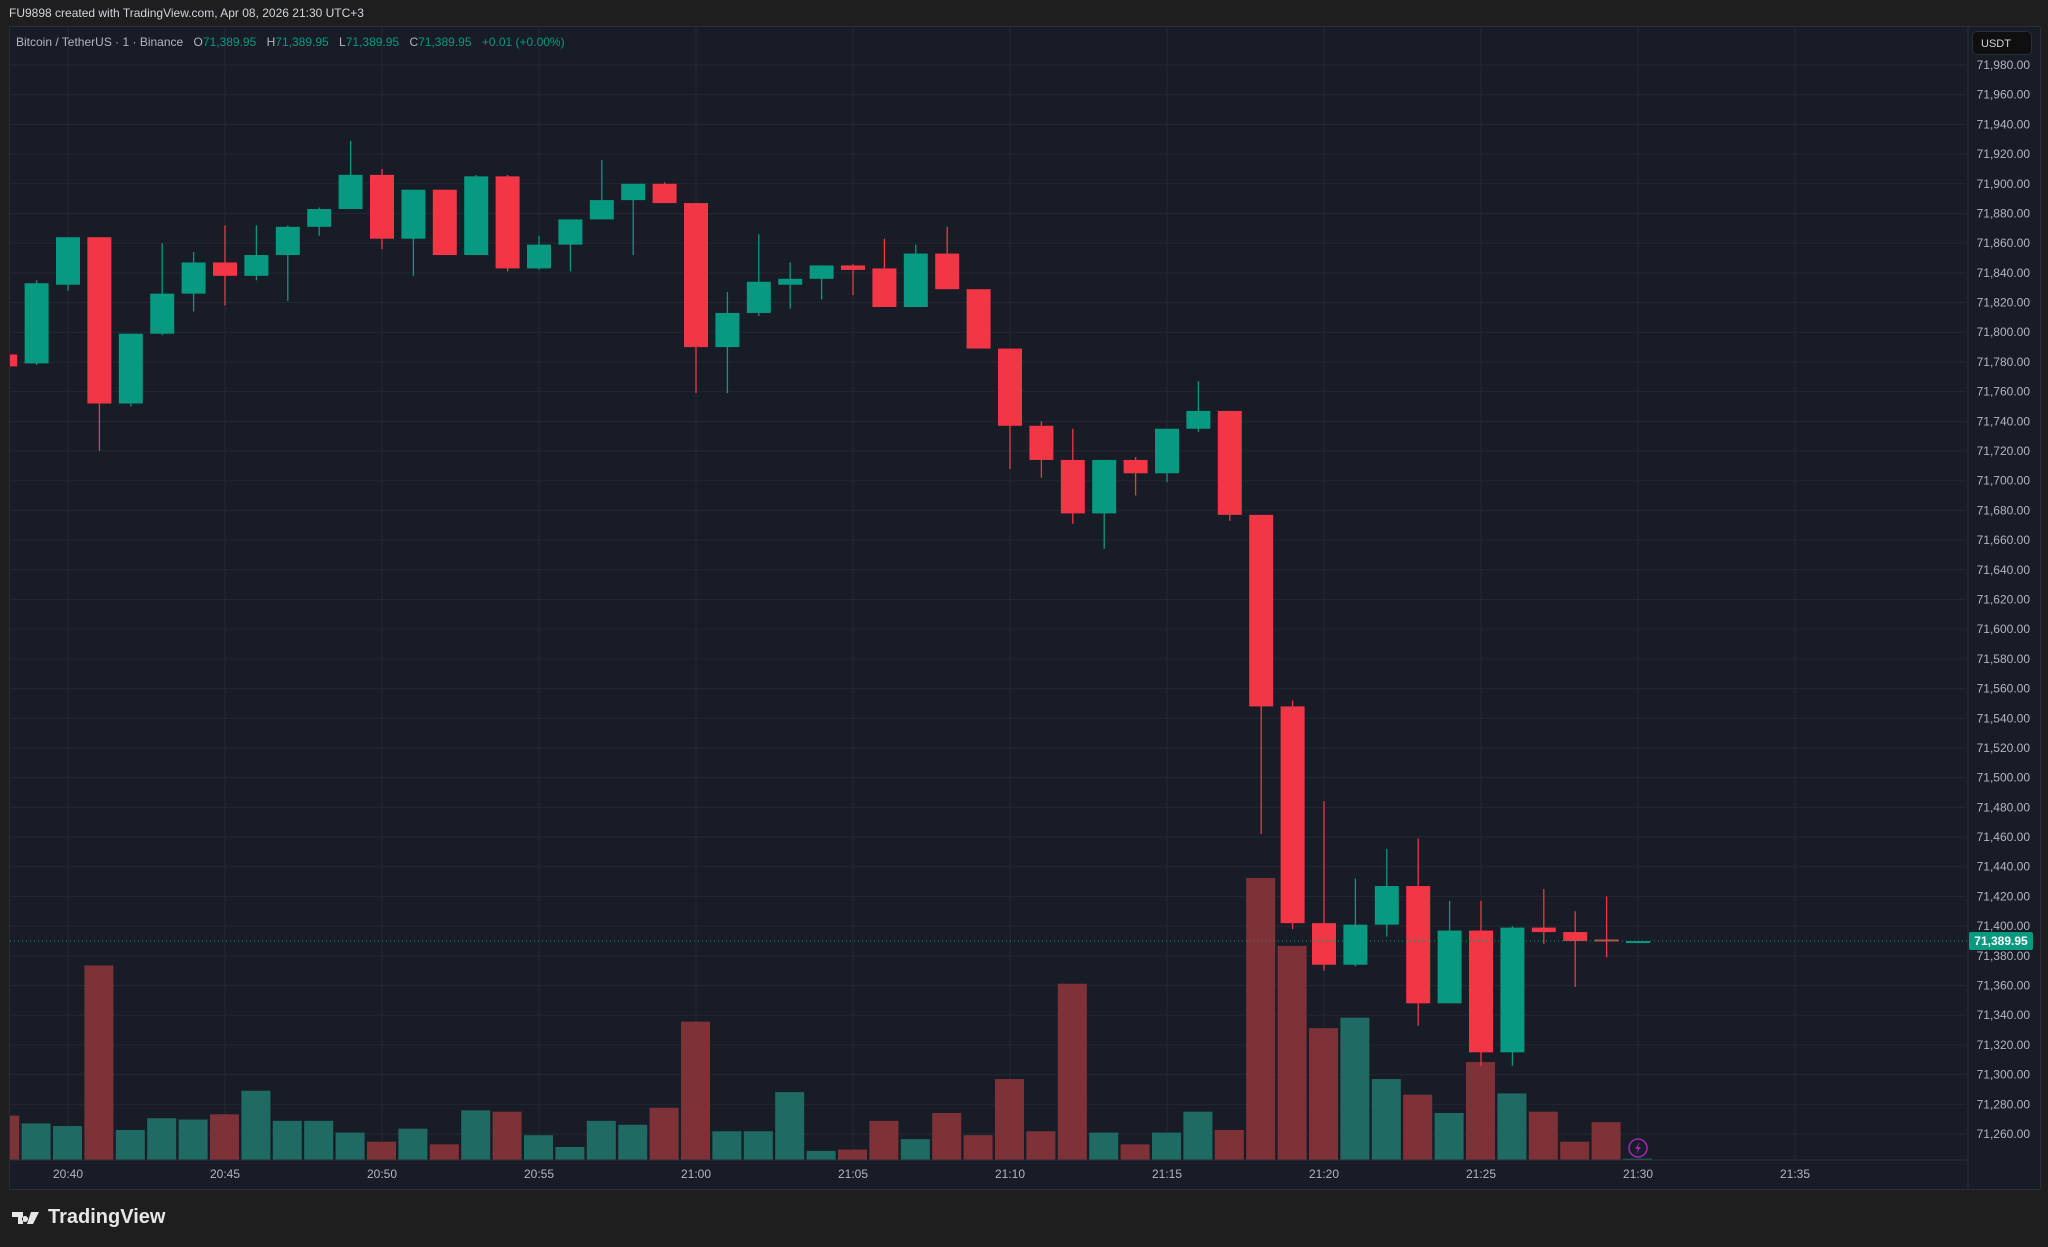  What do you see at coordinates (2004, 837) in the screenshot?
I see `price-tick-label: 71,460.00` at bounding box center [2004, 837].